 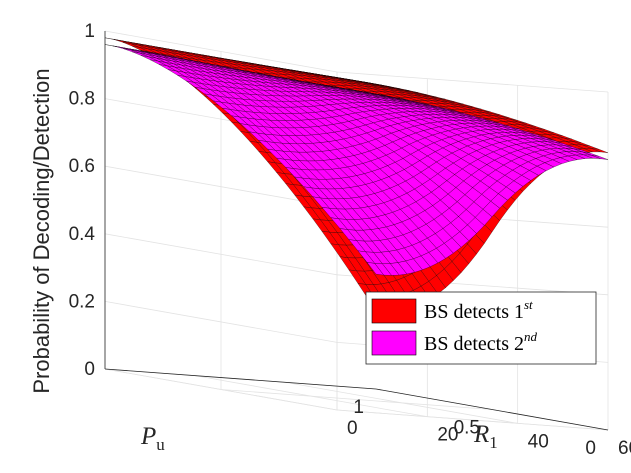 I want to click on x-axis-label-sub: u, so click(x=160, y=444).